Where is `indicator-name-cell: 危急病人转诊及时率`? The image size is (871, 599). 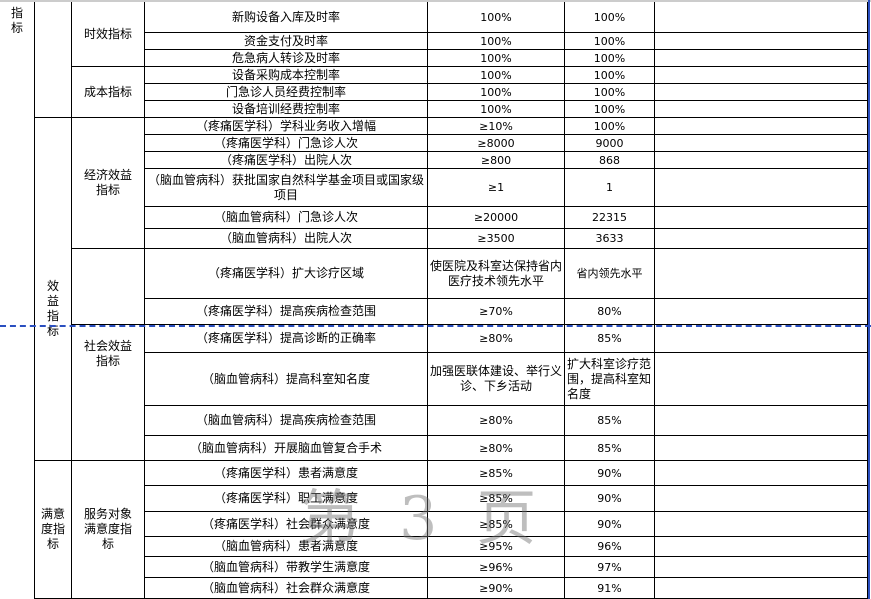
indicator-name-cell: 危急病人转诊及时率 is located at coordinates (286, 58).